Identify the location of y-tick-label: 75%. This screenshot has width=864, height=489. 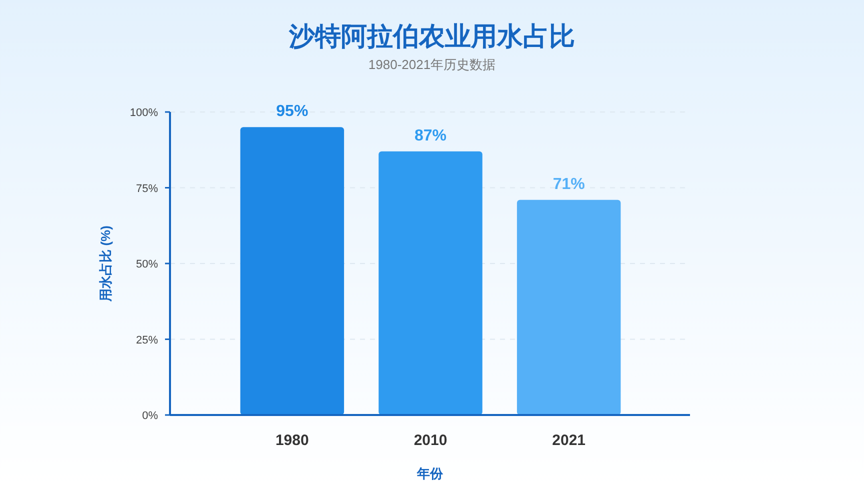
(147, 188).